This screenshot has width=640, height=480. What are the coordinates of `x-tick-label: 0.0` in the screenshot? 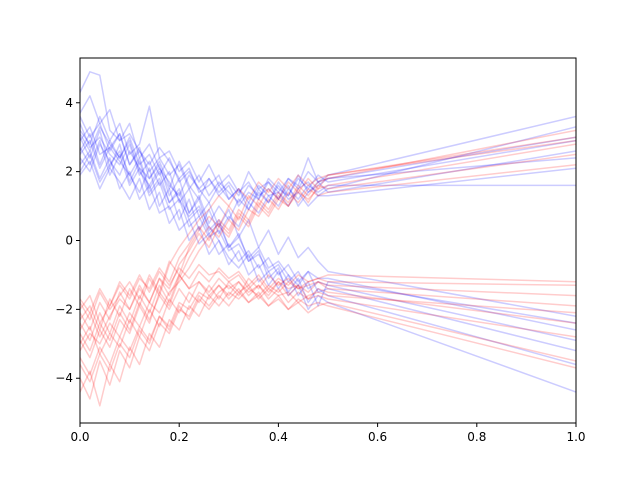 It's located at (79, 437).